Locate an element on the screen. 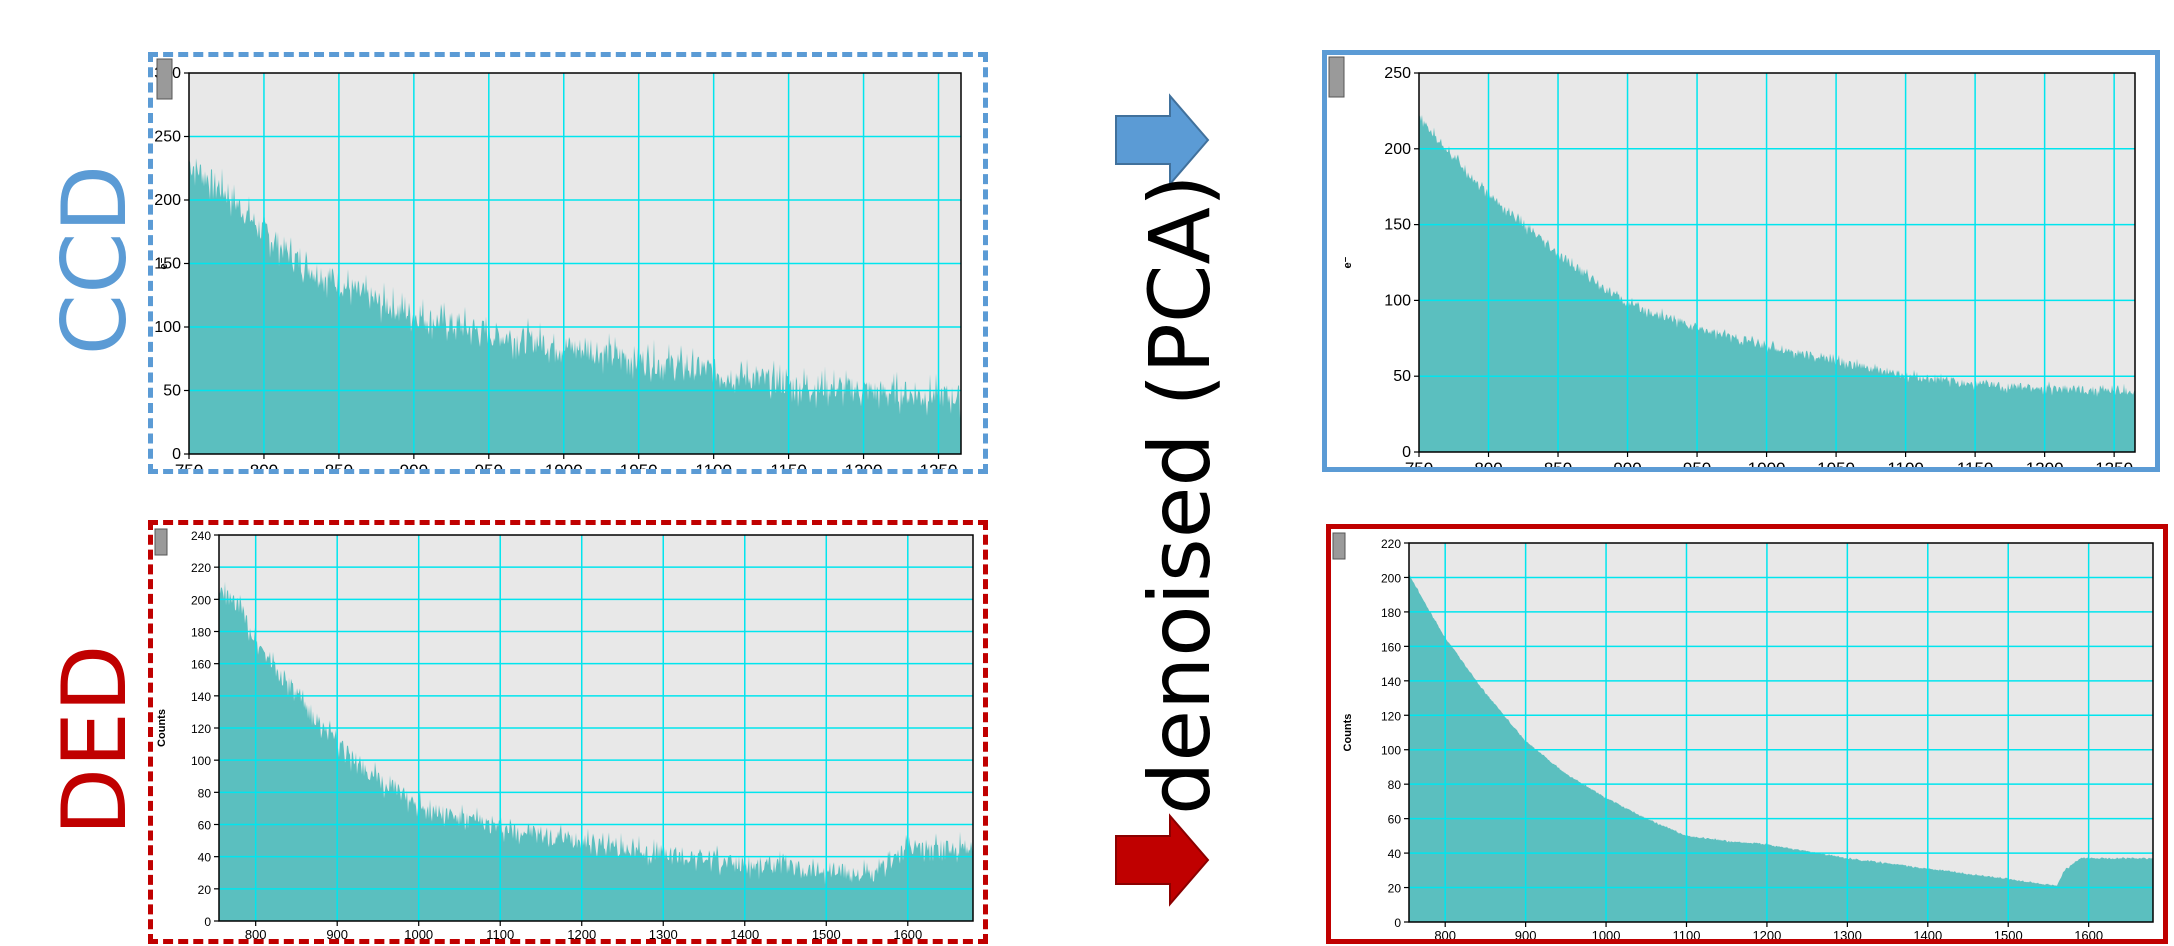 This screenshot has width=2174, height=946. y-tick-label: 40 is located at coordinates (205, 858).